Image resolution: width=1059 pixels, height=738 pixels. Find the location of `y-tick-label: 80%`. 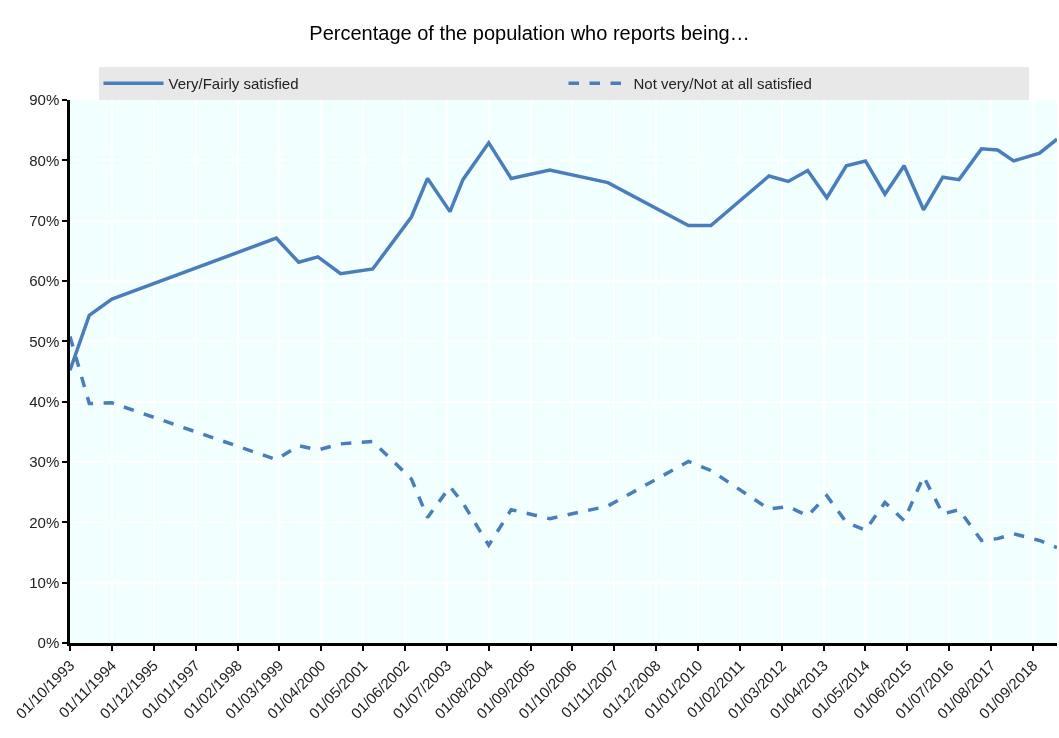

y-tick-label: 80% is located at coordinates (44, 160).